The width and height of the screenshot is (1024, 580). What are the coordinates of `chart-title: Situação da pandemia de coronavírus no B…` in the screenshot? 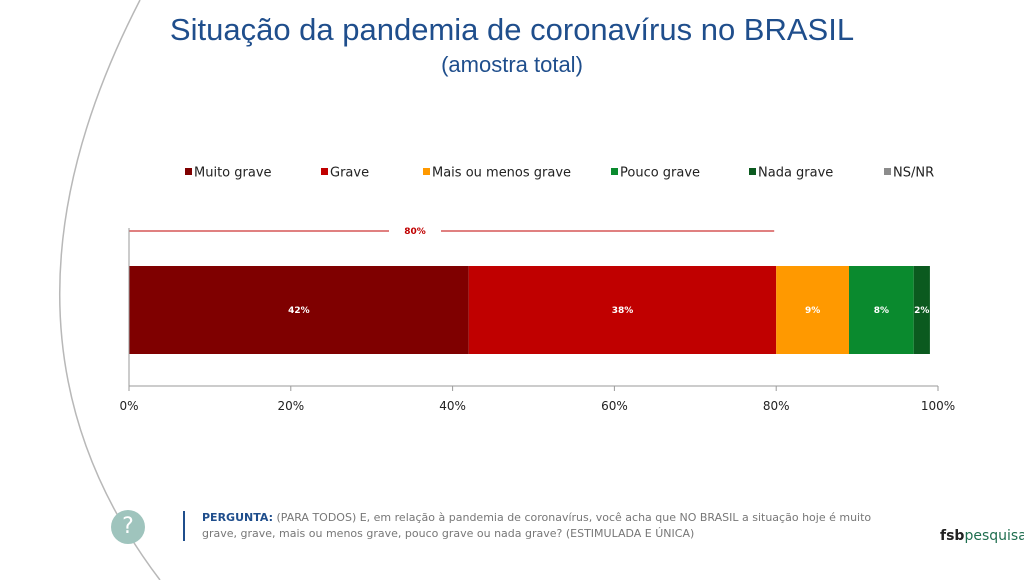 It's located at (512, 29).